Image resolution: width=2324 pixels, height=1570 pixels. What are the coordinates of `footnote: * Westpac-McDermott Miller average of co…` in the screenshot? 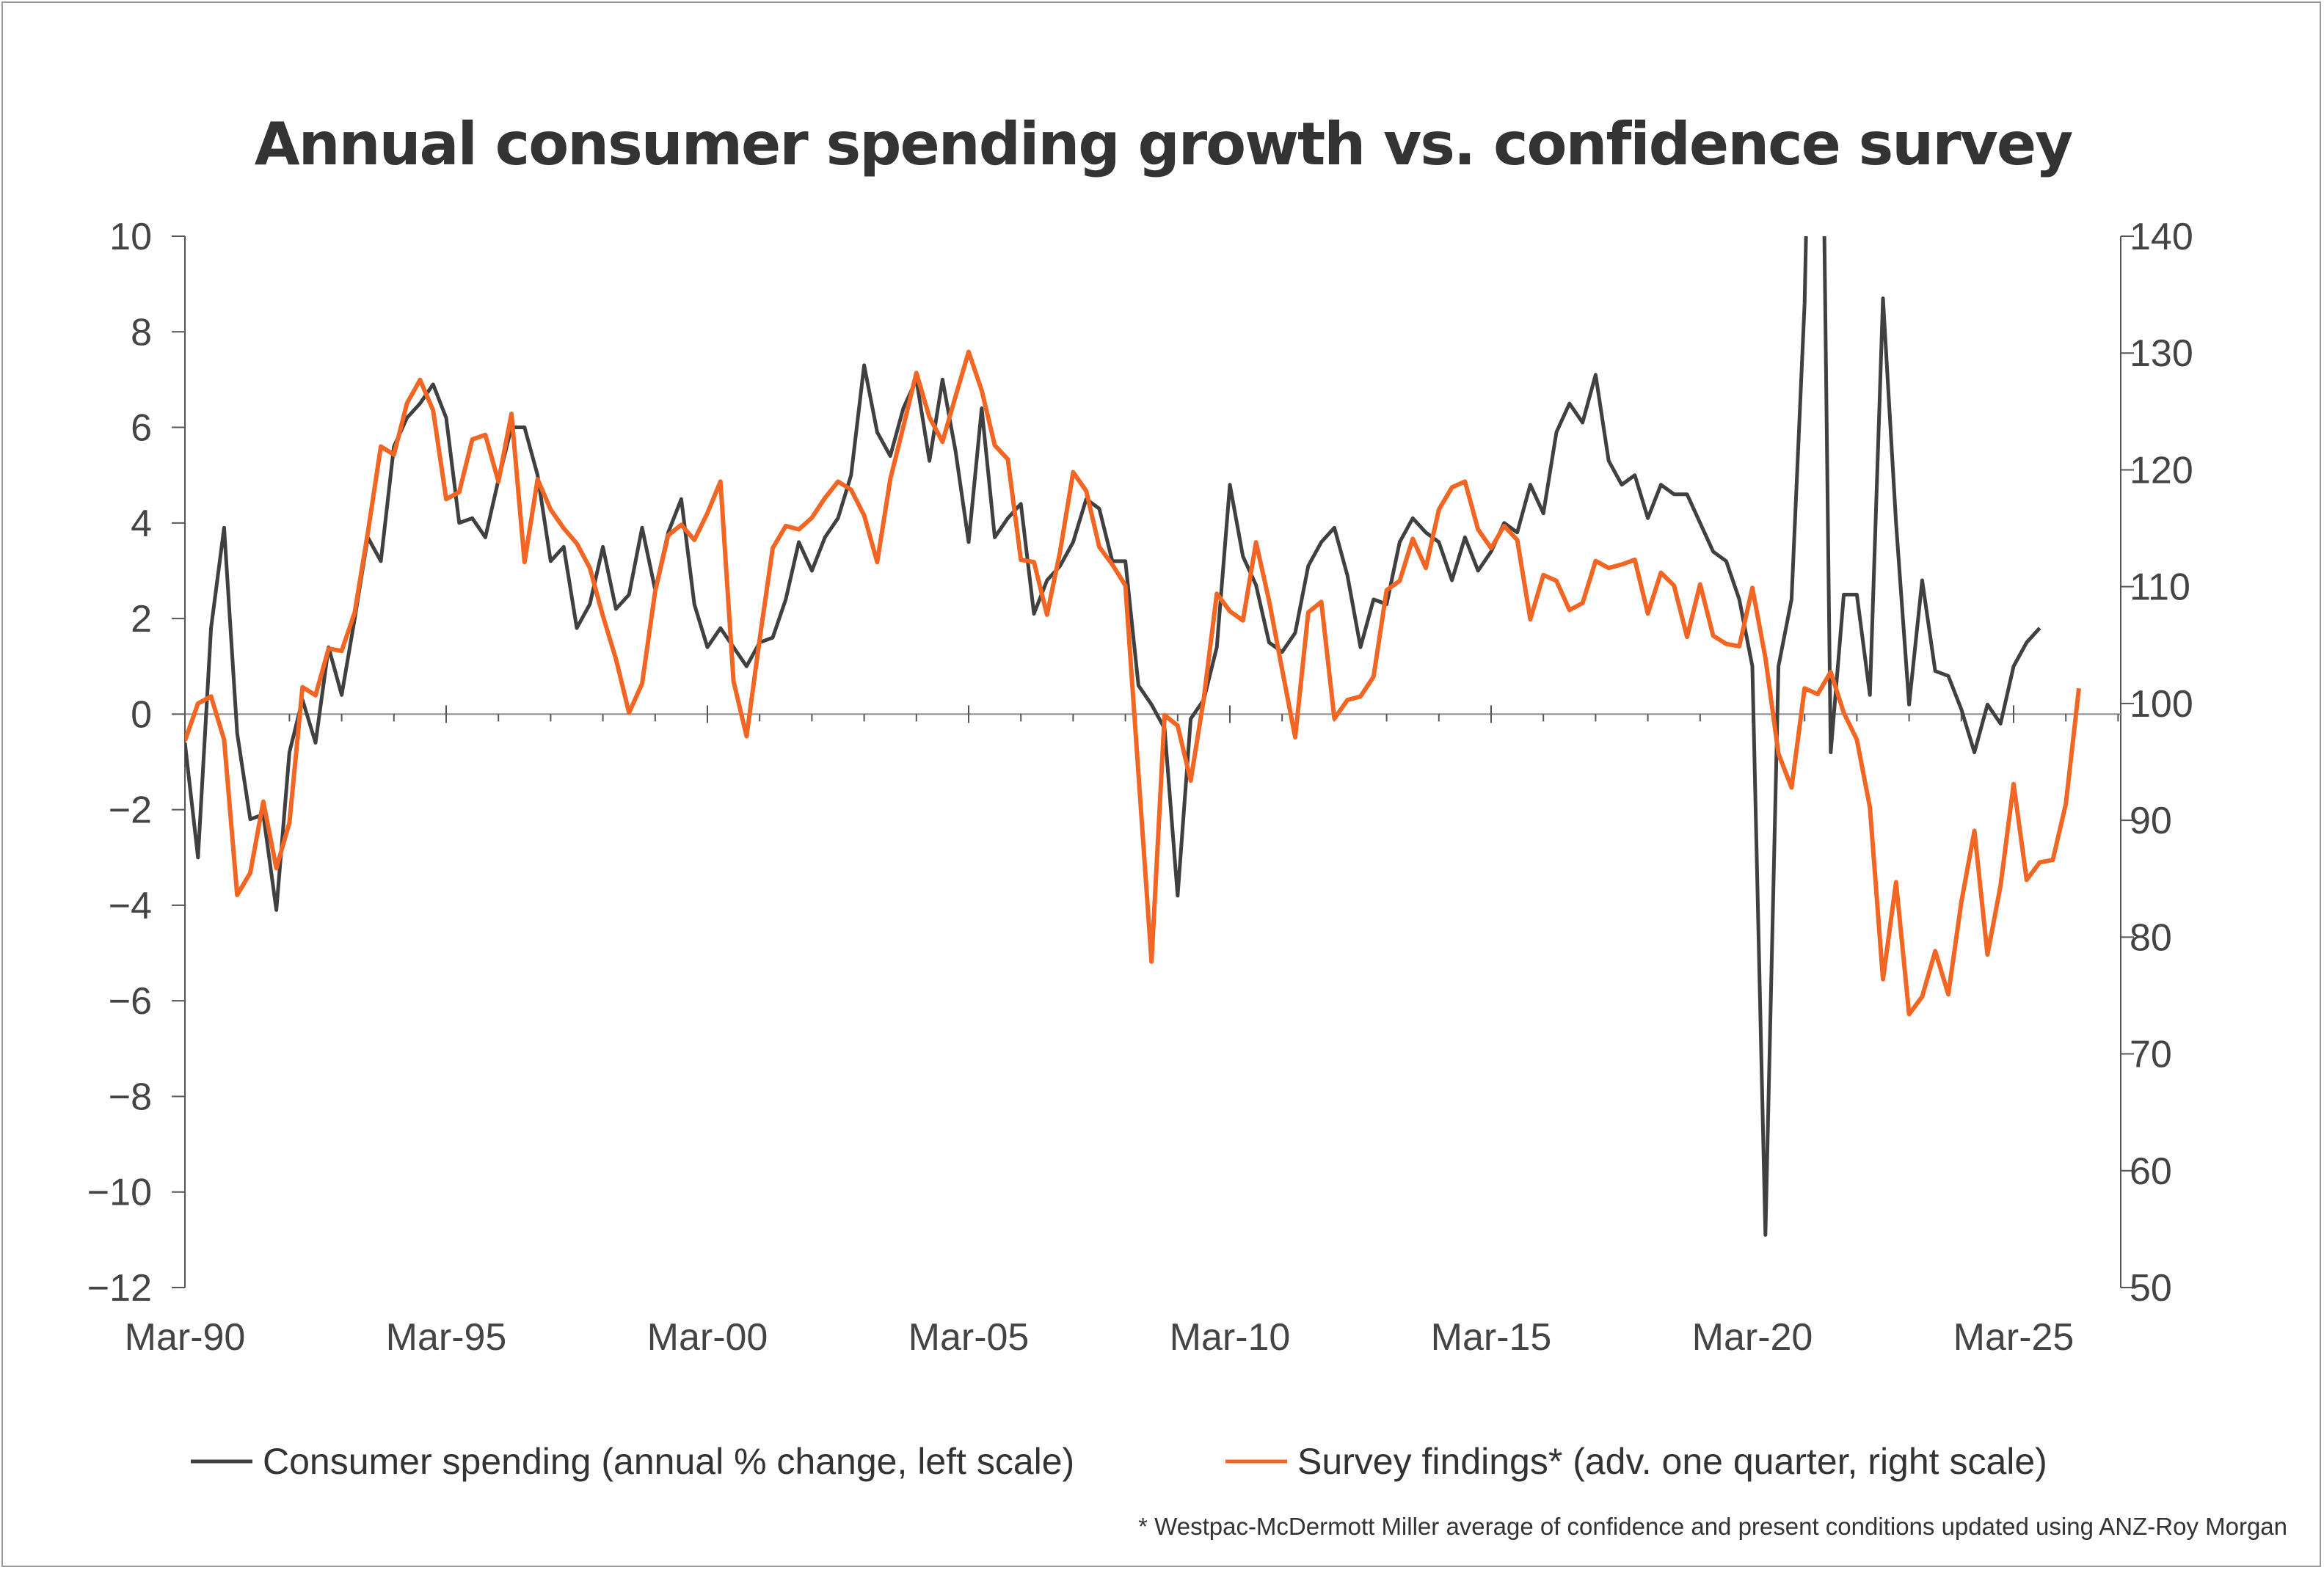 It's located at (1712, 1527).